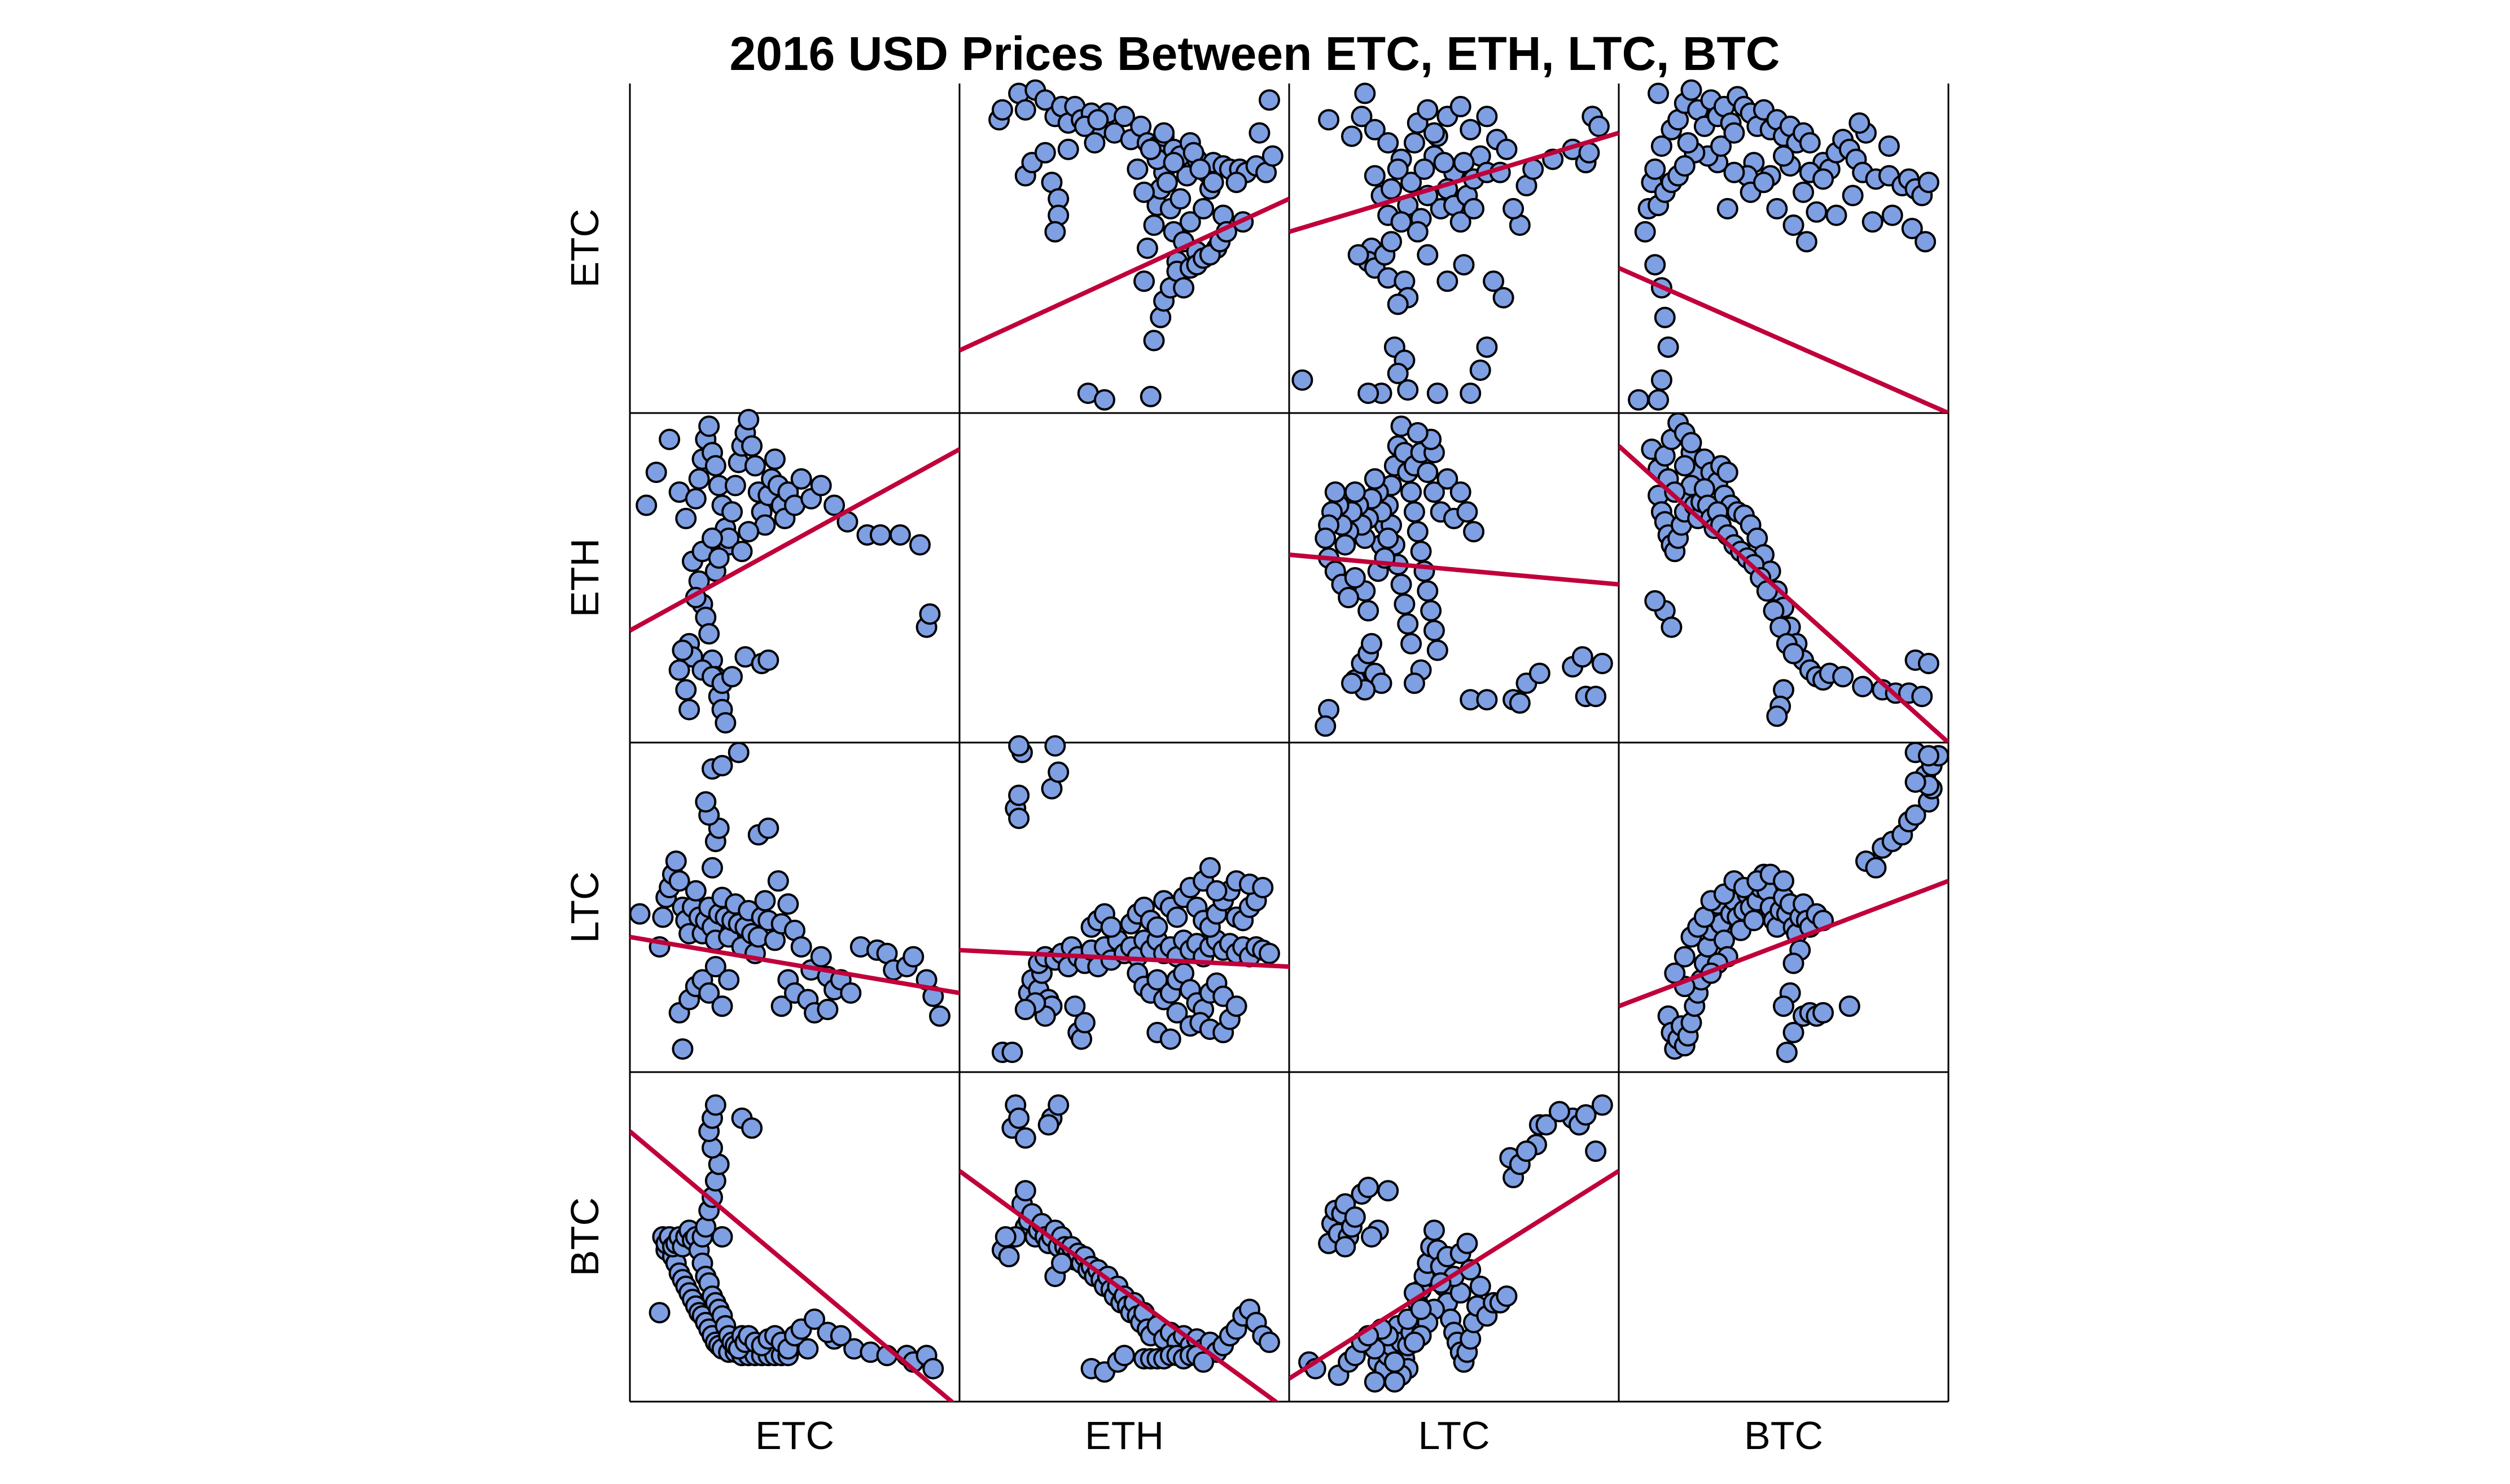 Image resolution: width=2510 pixels, height=1484 pixels. I want to click on panel-etc-ltc-fit-line, so click(1454, 182).